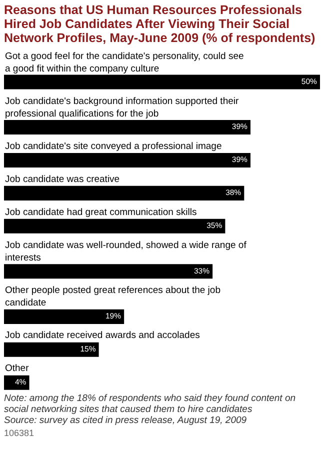 This screenshot has width=324, height=453. Describe the element at coordinates (202, 271) in the screenshot. I see `data-label: 33%` at that location.